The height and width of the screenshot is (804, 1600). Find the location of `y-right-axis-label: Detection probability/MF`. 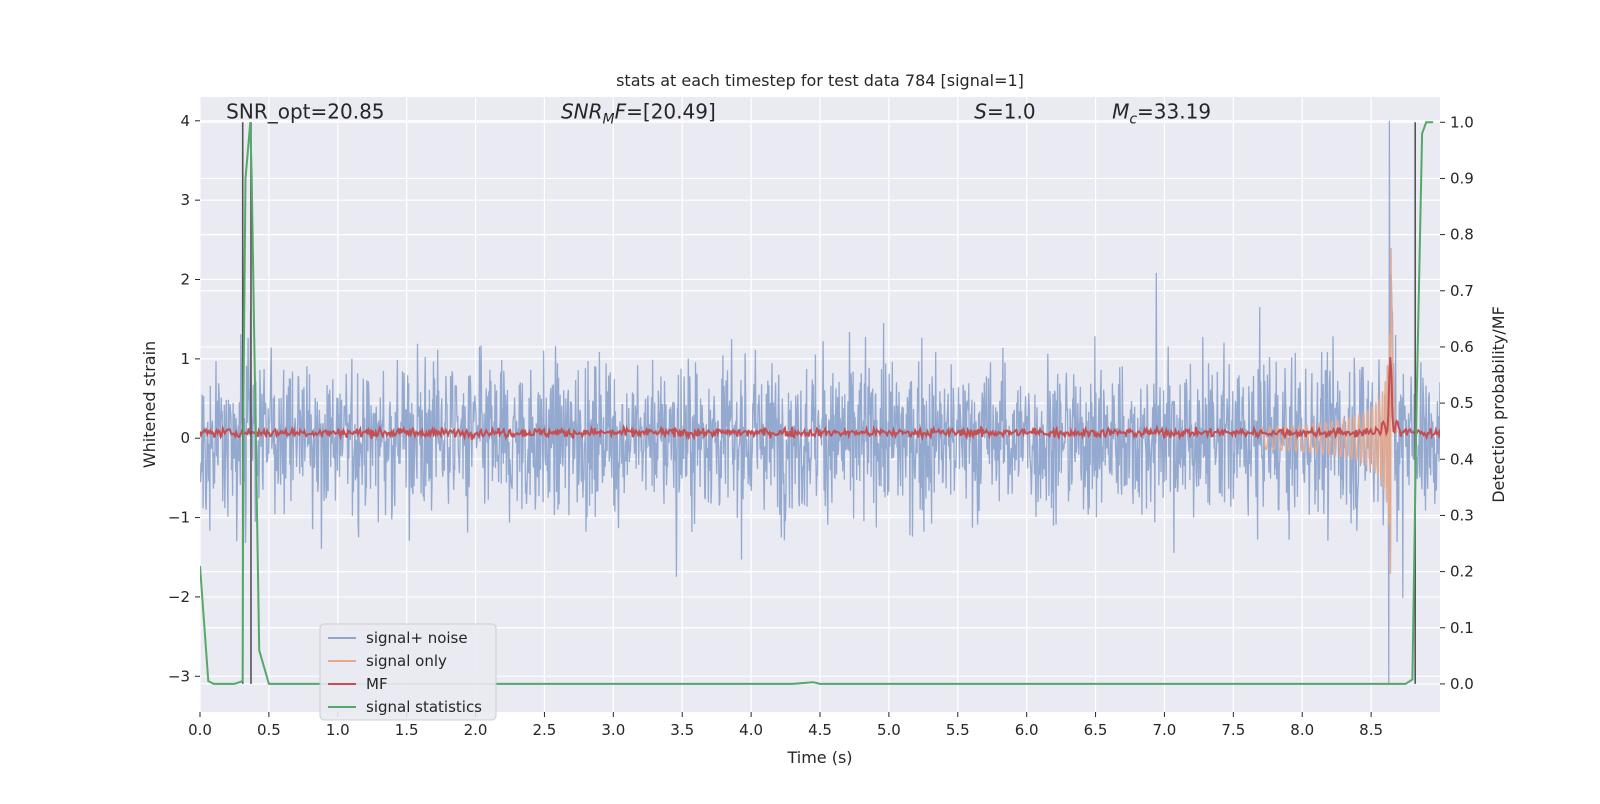

y-right-axis-label: Detection probability/MF is located at coordinates (1498, 404).